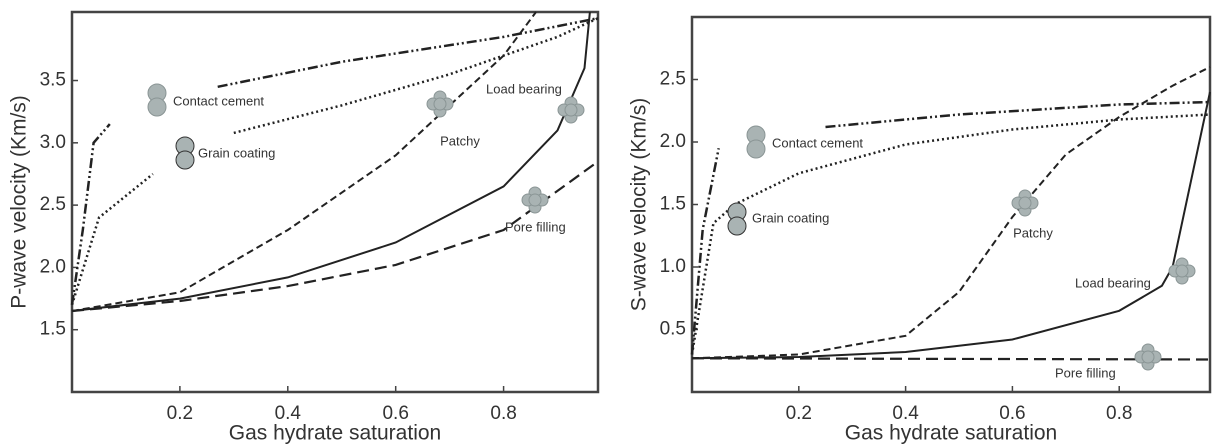 Image resolution: width=1213 pixels, height=445 pixels. I want to click on y-tick-label: 1.0, so click(673, 266).